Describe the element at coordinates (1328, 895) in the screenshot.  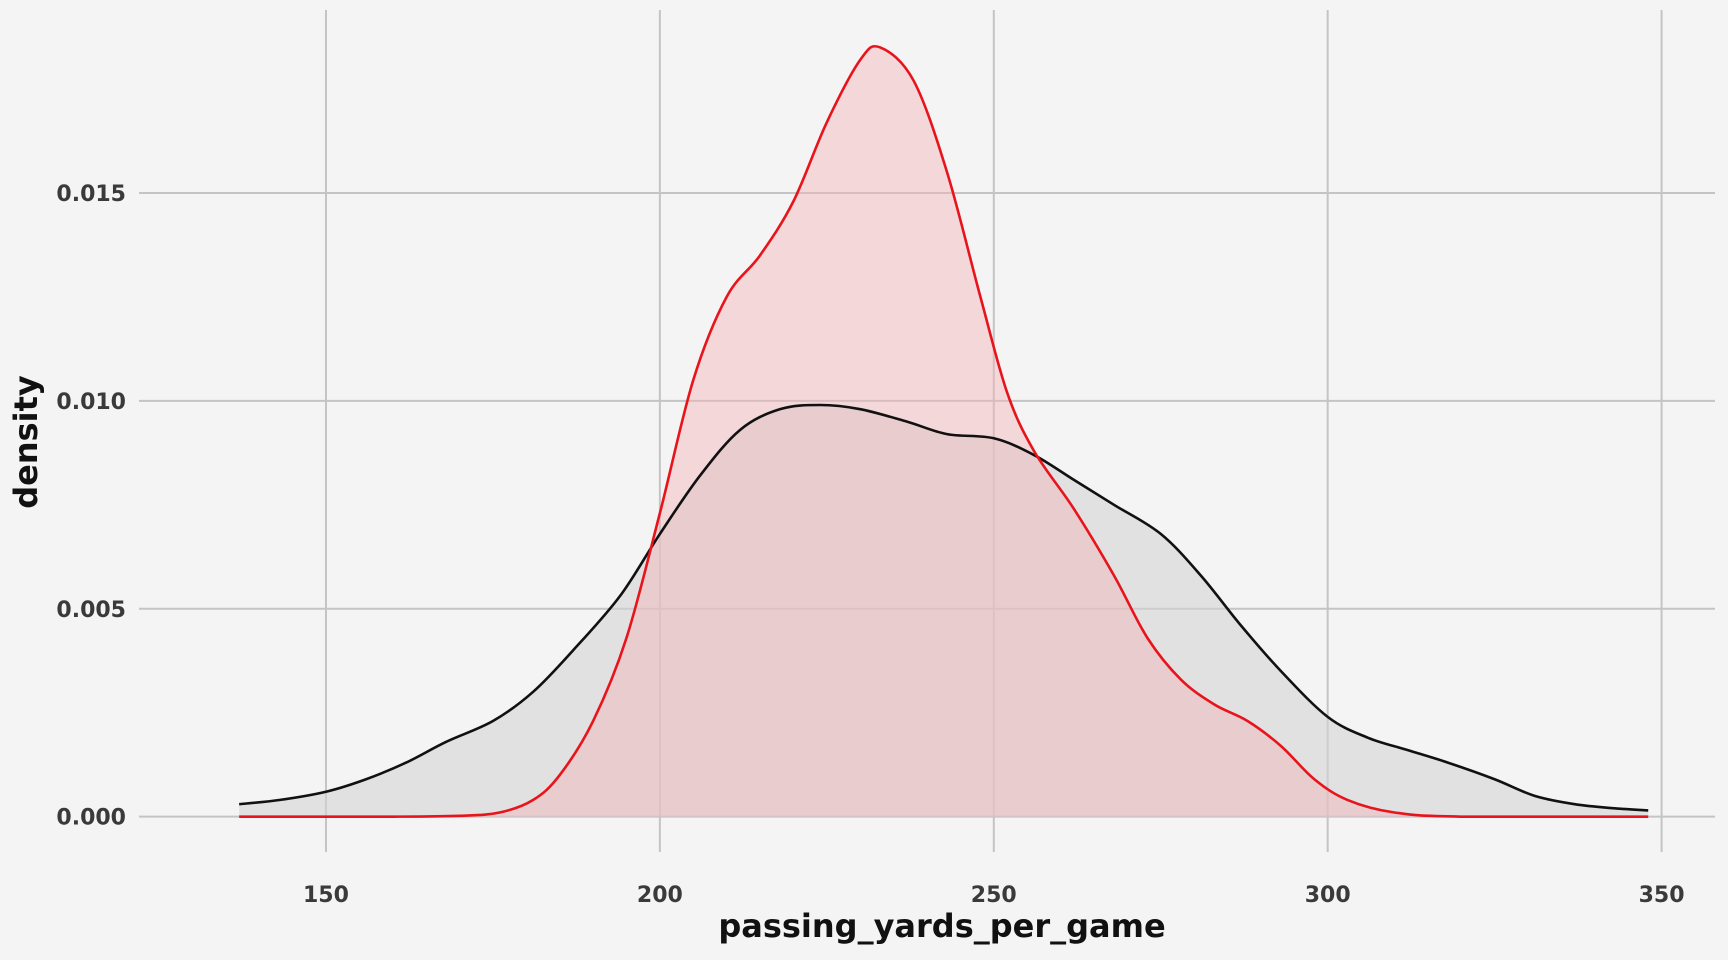
I see `x-tick-label: 300` at that location.